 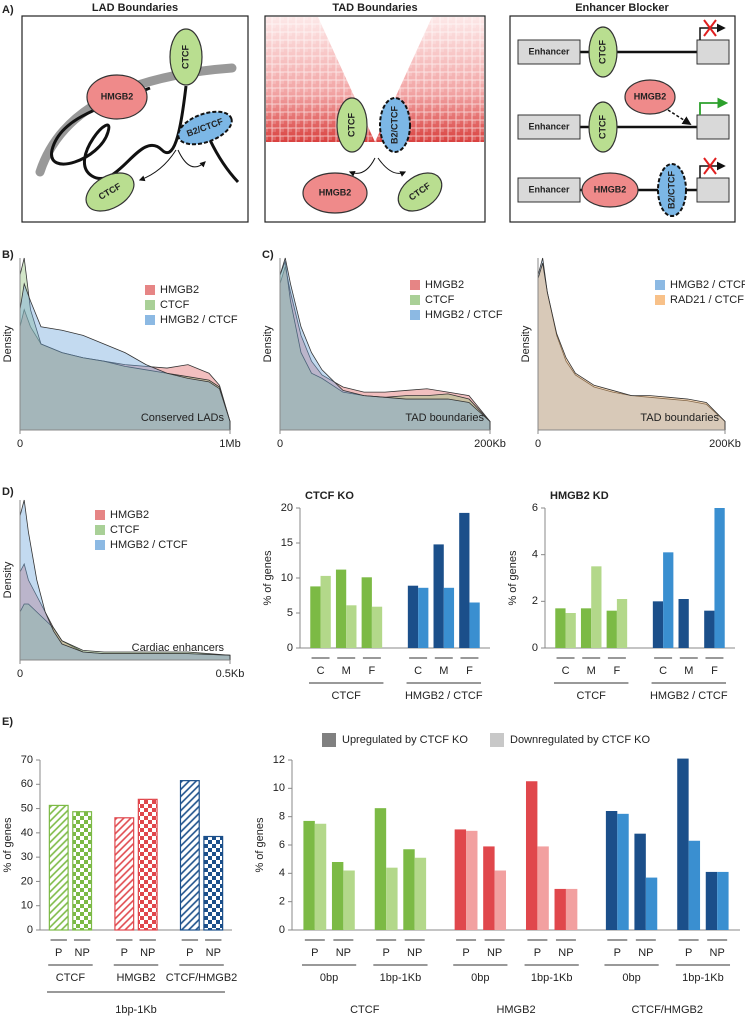 I want to click on chart-title: CTCF KO, so click(x=329, y=496).